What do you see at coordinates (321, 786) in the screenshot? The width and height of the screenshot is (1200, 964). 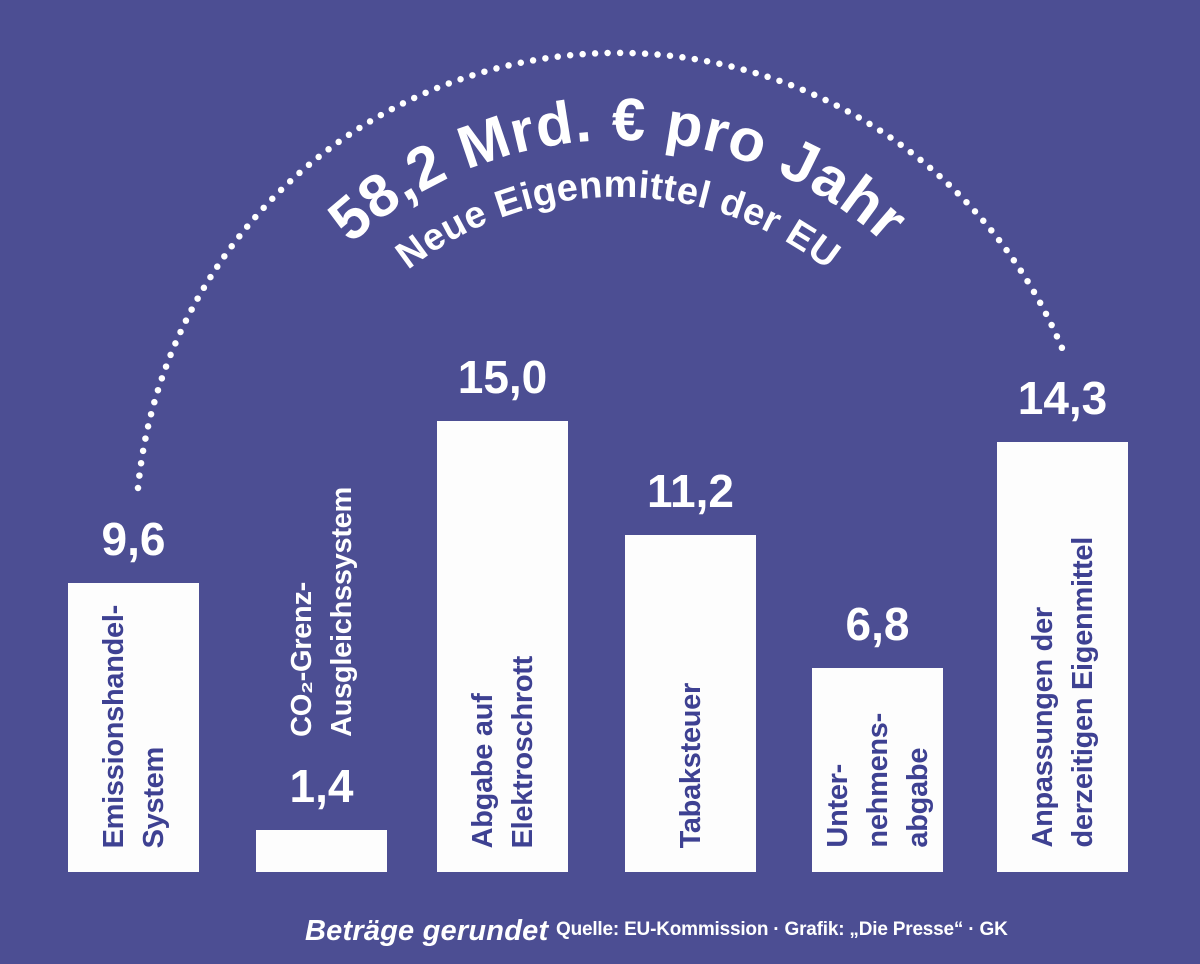 I see `value-label-co2-grenzausgleich: 1,4` at bounding box center [321, 786].